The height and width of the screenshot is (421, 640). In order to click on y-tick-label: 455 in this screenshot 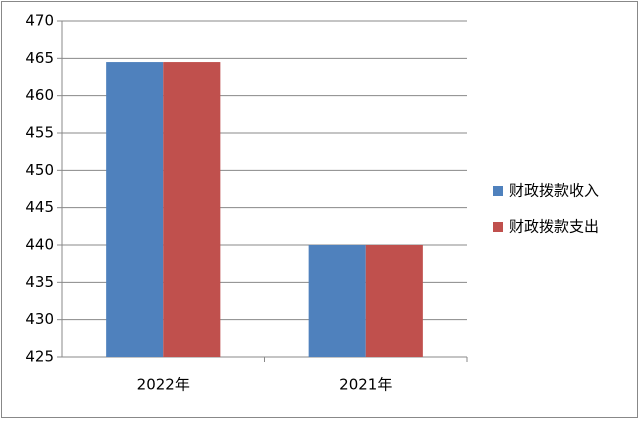, I will do `click(39, 133)`.